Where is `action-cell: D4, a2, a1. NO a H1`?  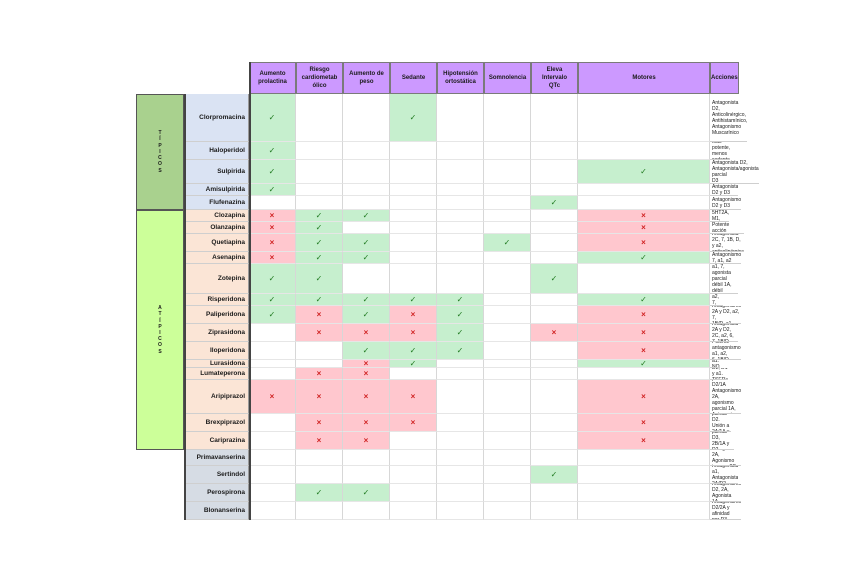 action-cell: D4, a2, a1. NO a H1 is located at coordinates (715, 364).